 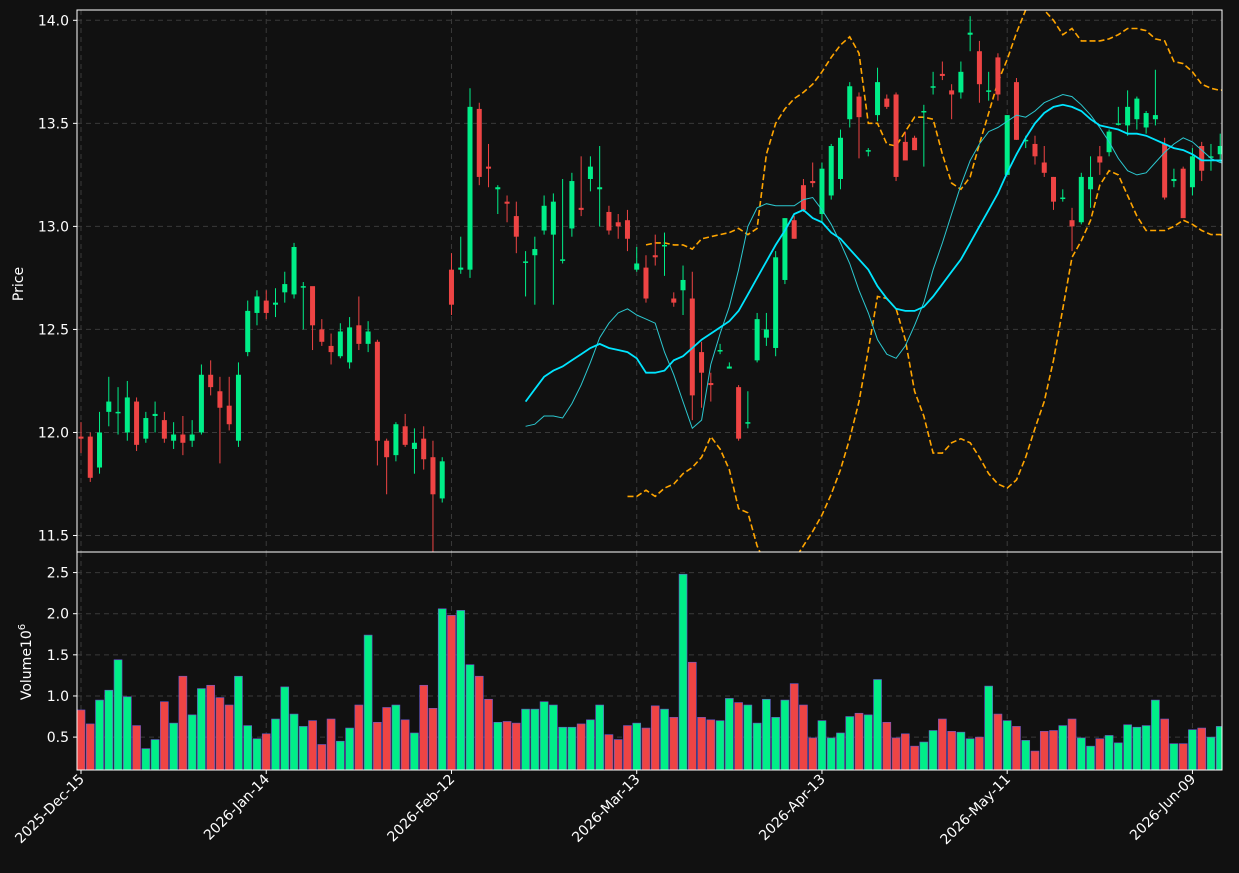 I want to click on volume-axis-label: Volume106, so click(x=26, y=662).